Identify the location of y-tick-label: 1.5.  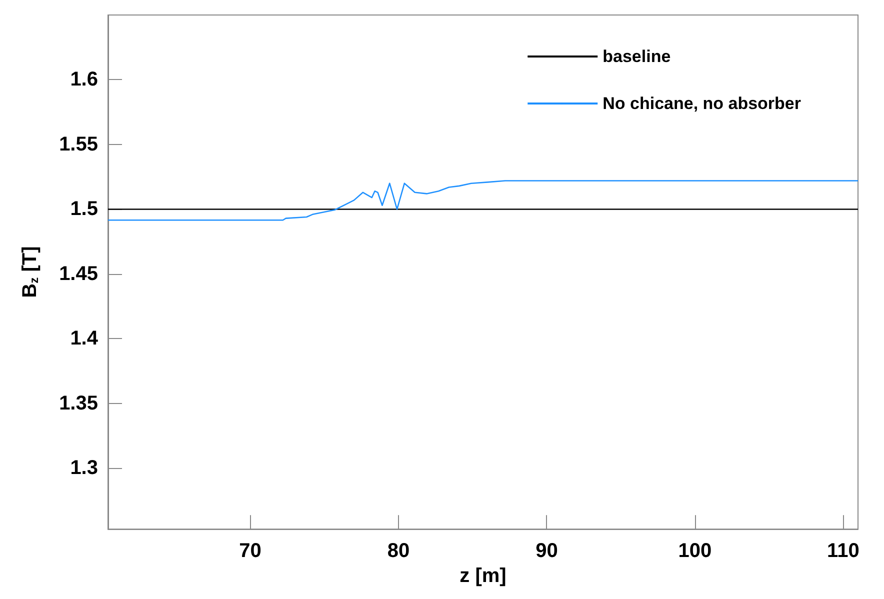
(84, 209).